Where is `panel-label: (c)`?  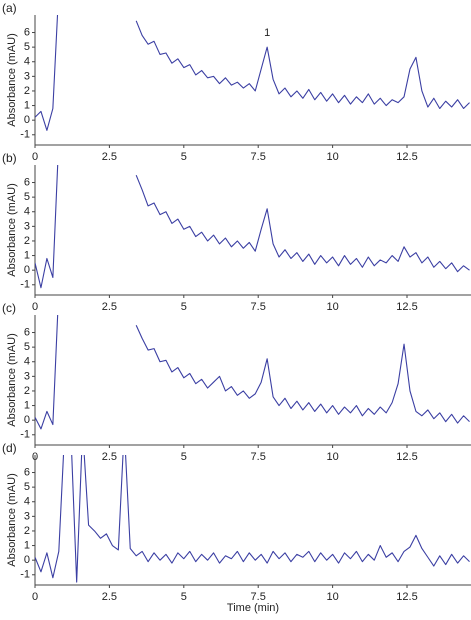
panel-label: (c) is located at coordinates (9, 308).